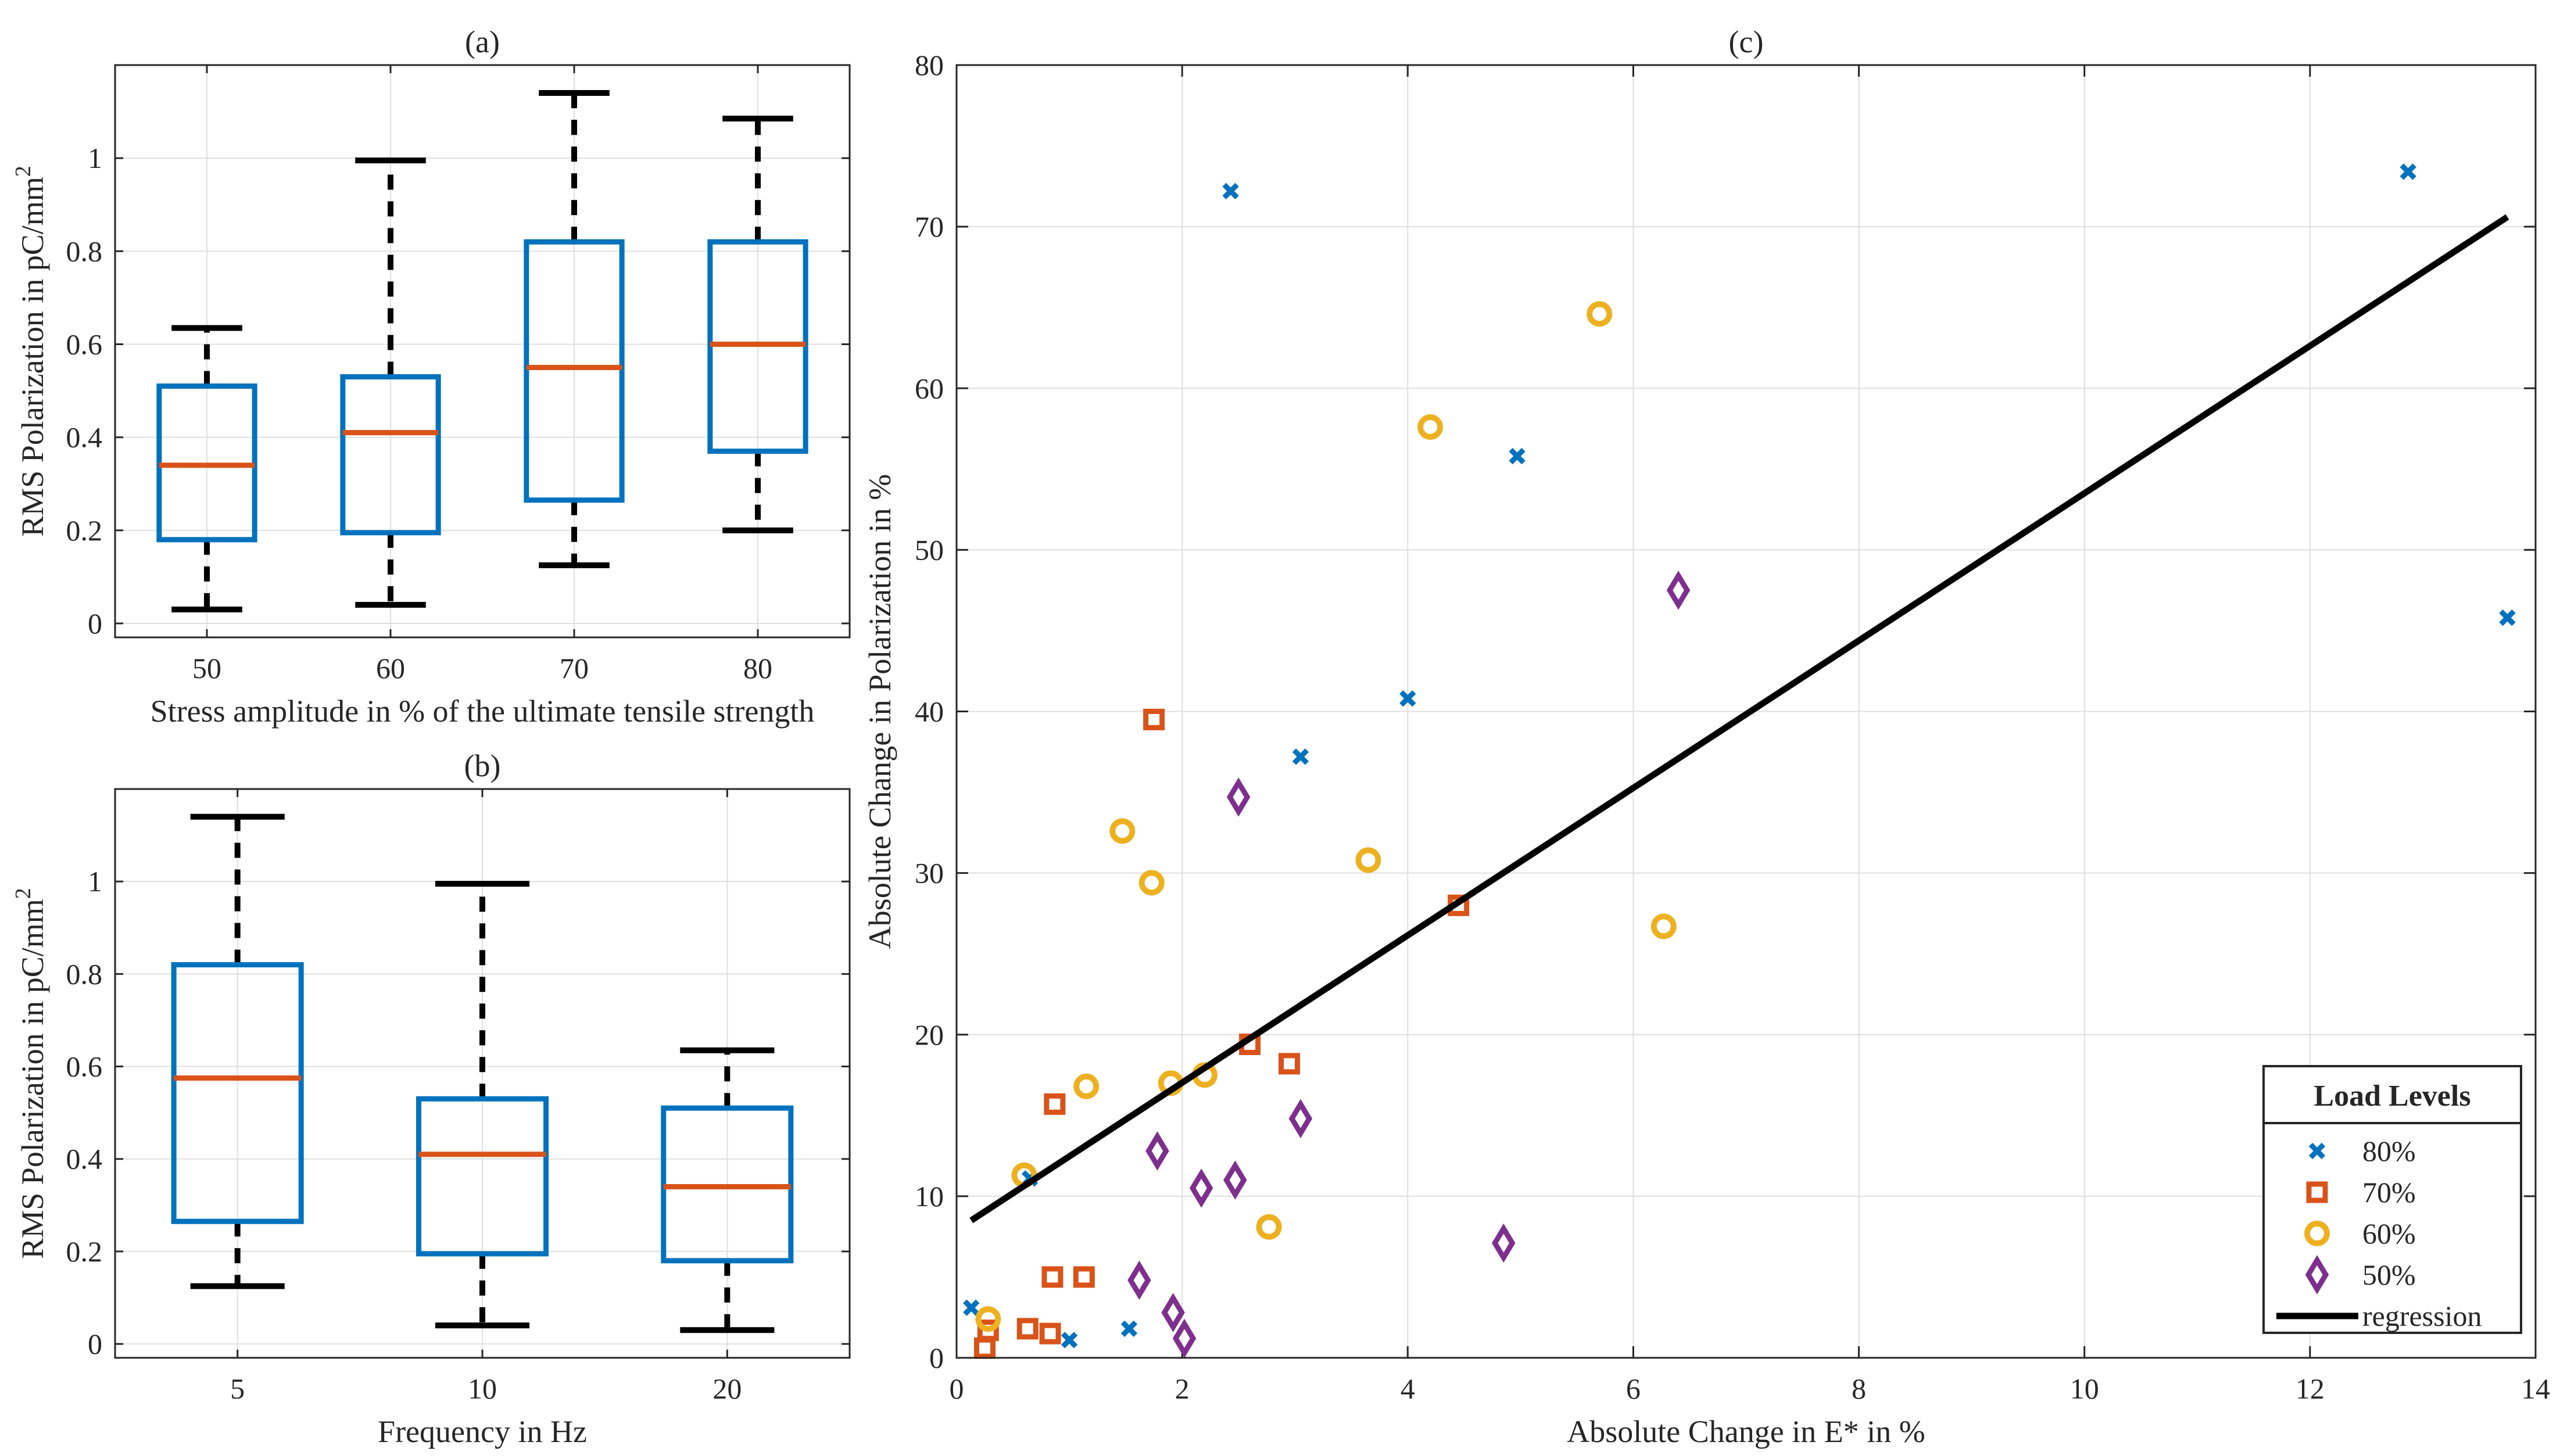 This screenshot has width=2553, height=1456. What do you see at coordinates (929, 1035) in the screenshot?
I see `ytick-label: 20` at bounding box center [929, 1035].